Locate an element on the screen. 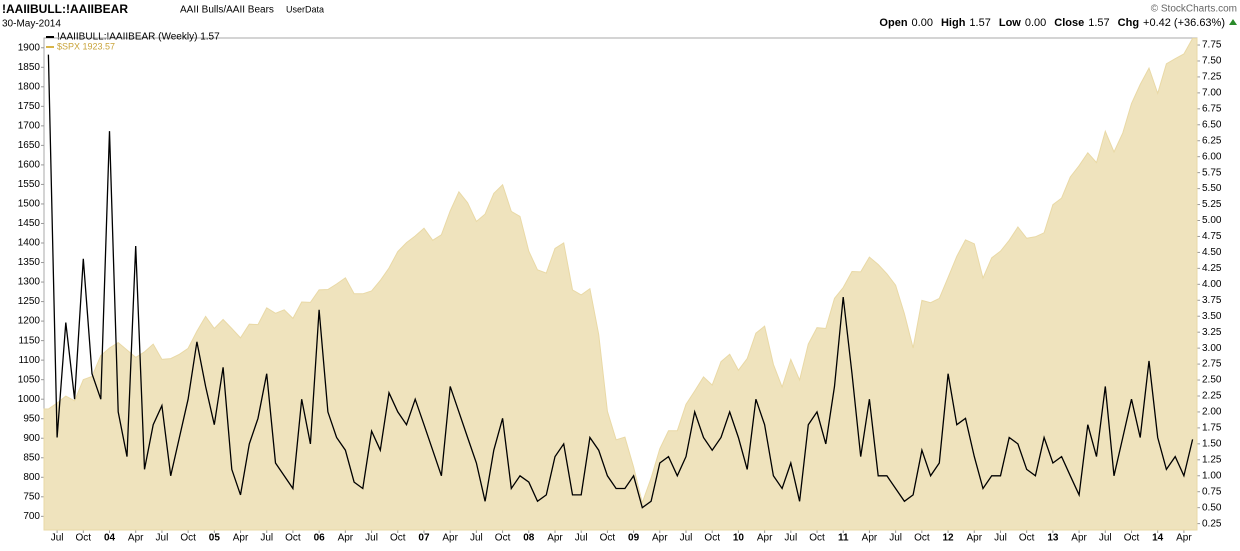 This screenshot has width=1240, height=551. y2-tick-label: 7.00 is located at coordinates (1212, 93).